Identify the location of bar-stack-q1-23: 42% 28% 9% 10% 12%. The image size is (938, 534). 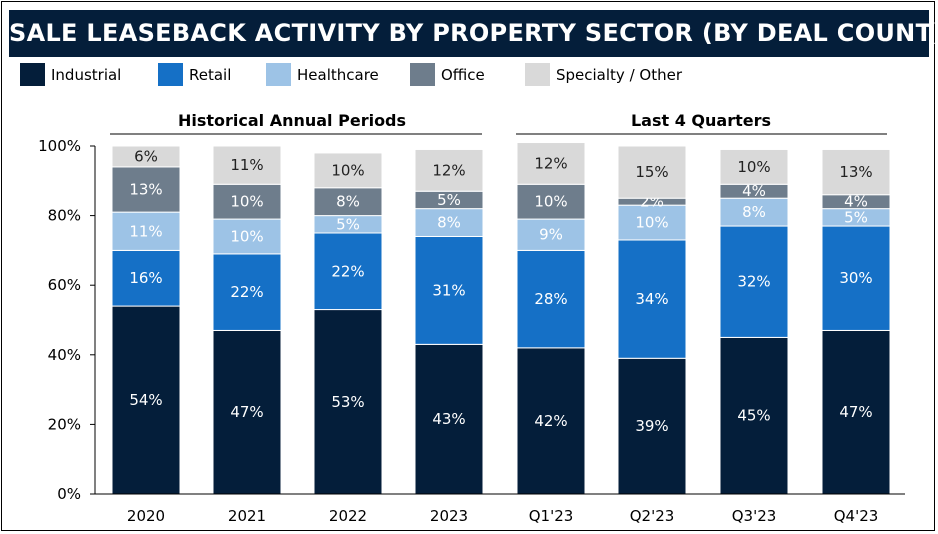
(551, 318).